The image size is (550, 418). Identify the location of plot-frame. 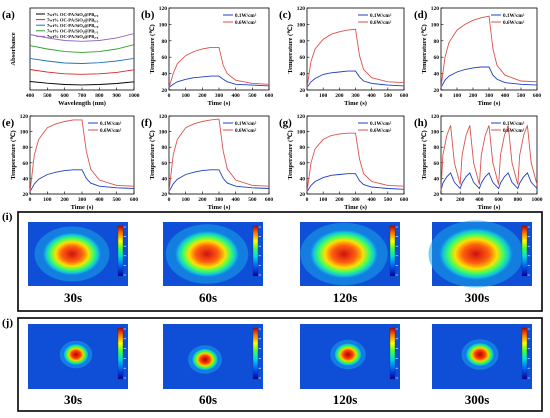
(489, 155).